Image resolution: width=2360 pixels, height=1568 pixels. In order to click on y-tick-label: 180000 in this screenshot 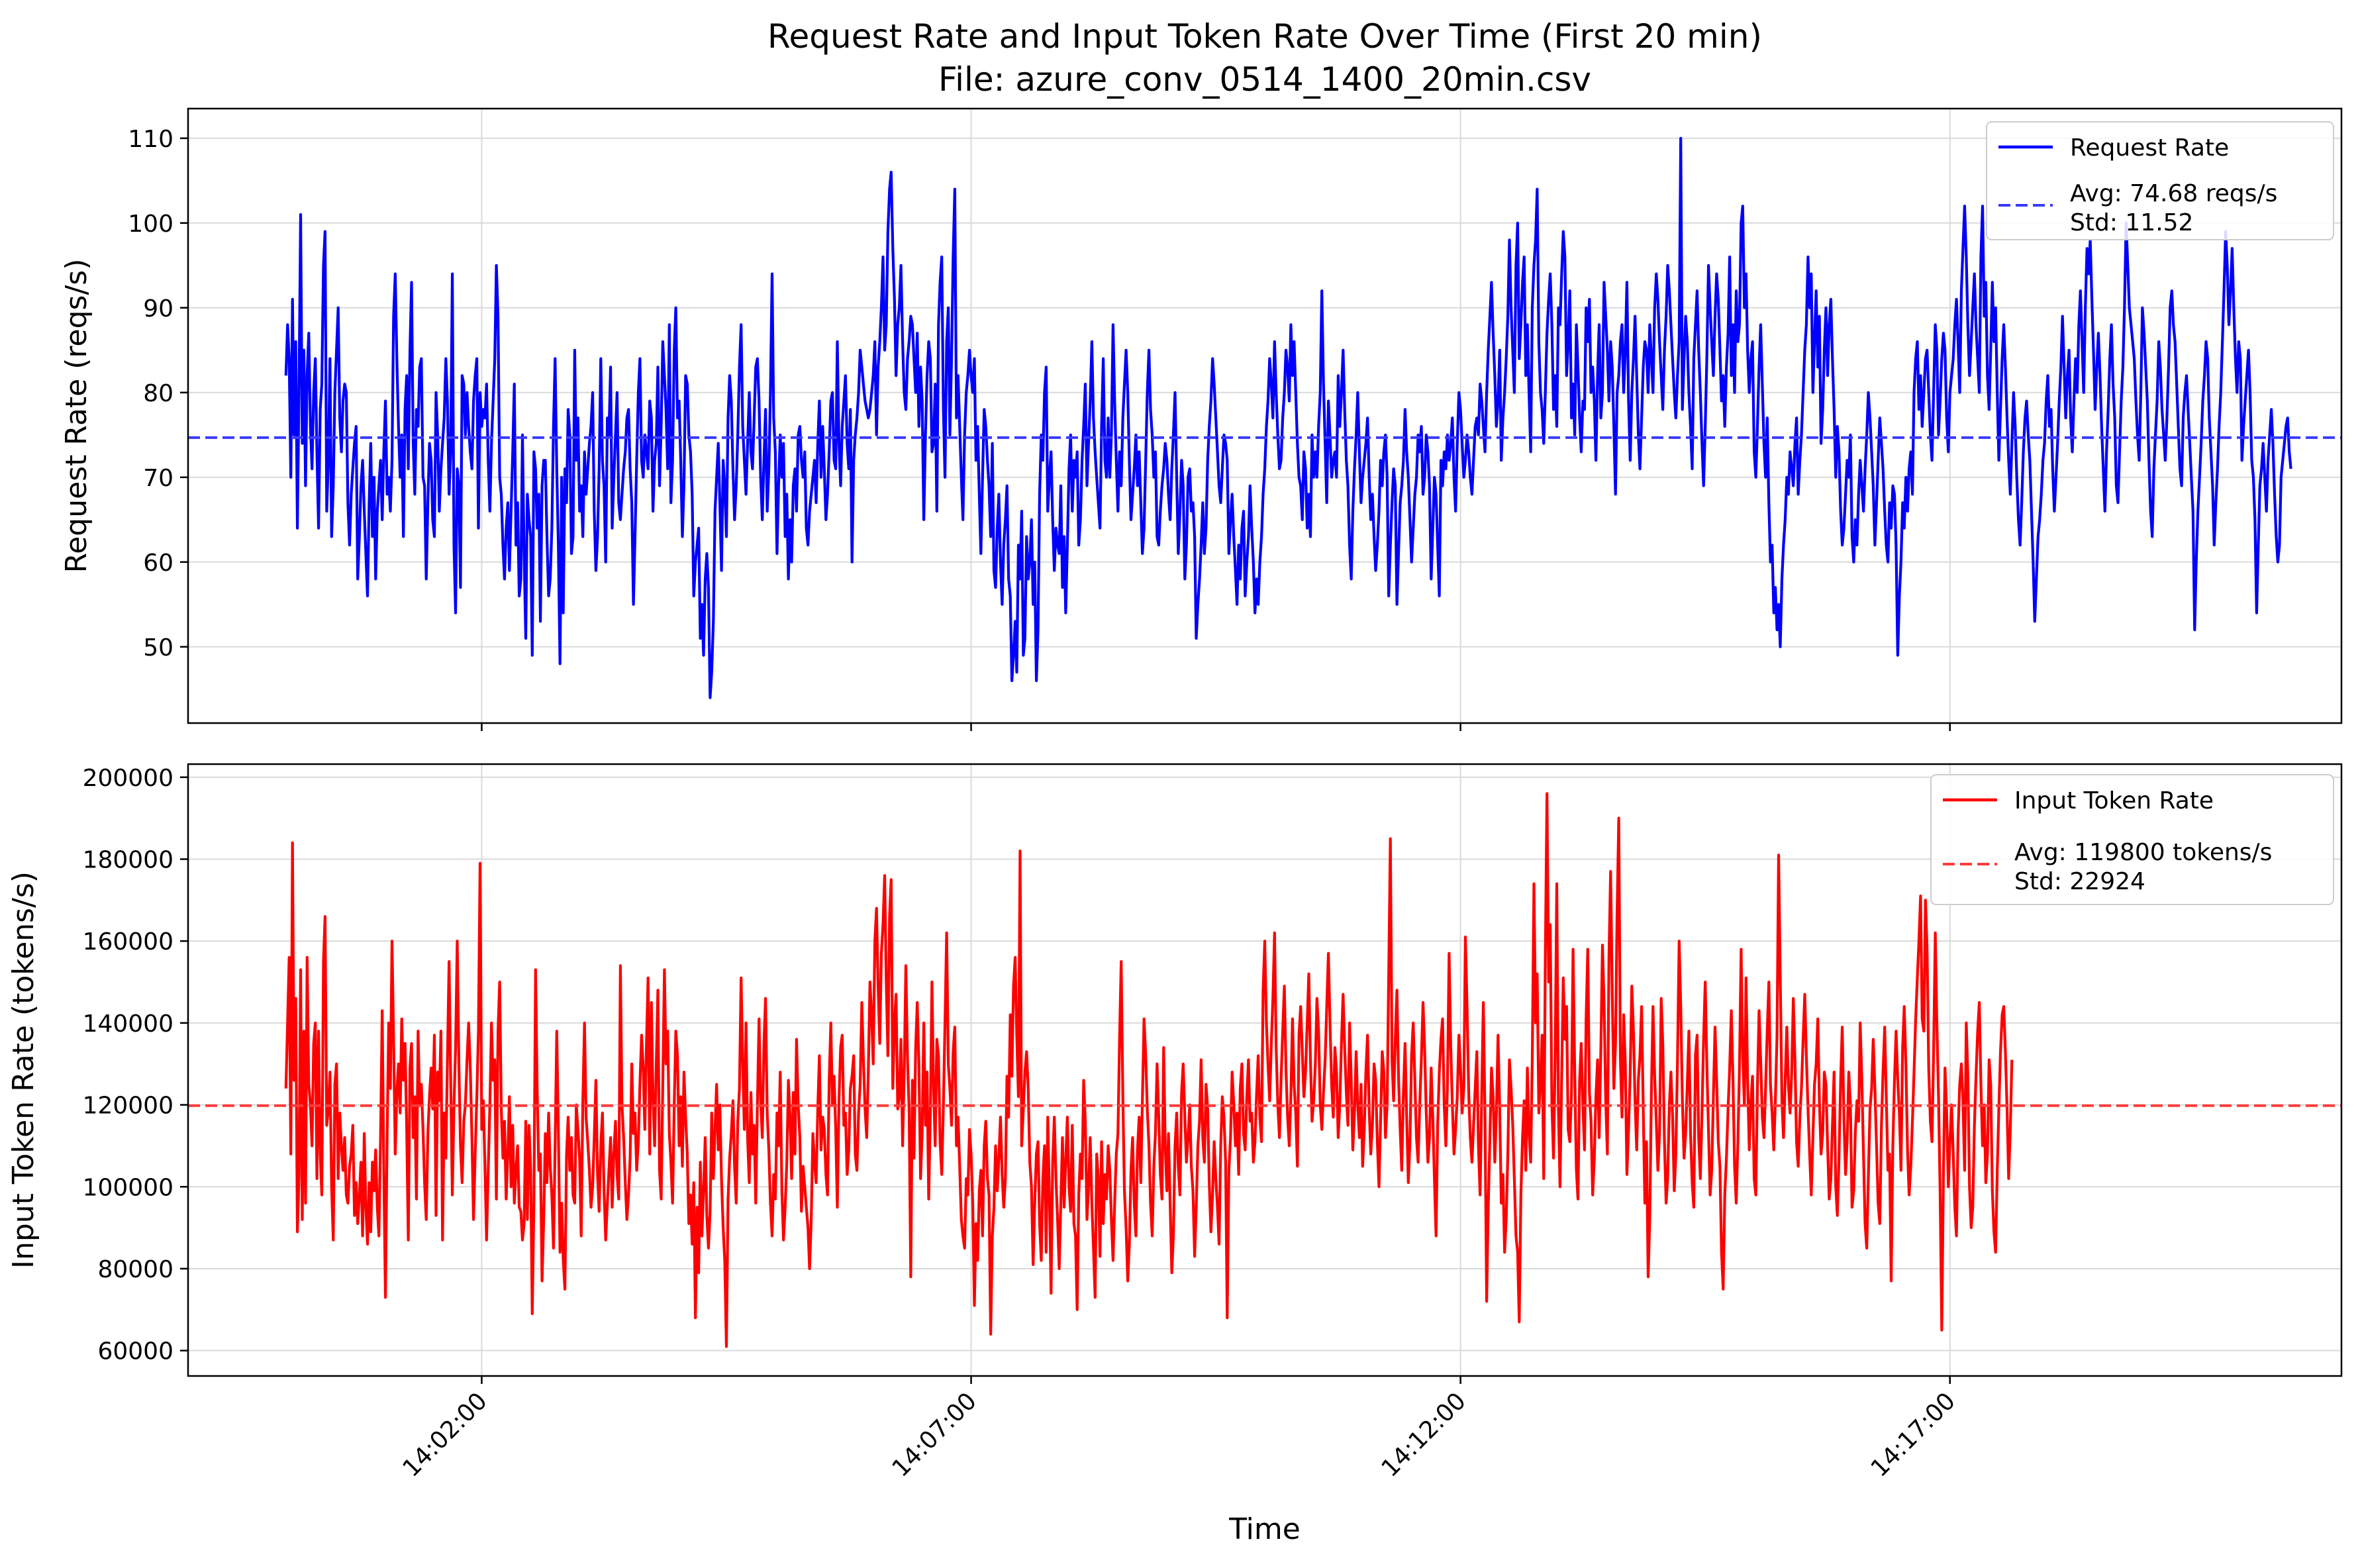, I will do `click(128, 859)`.